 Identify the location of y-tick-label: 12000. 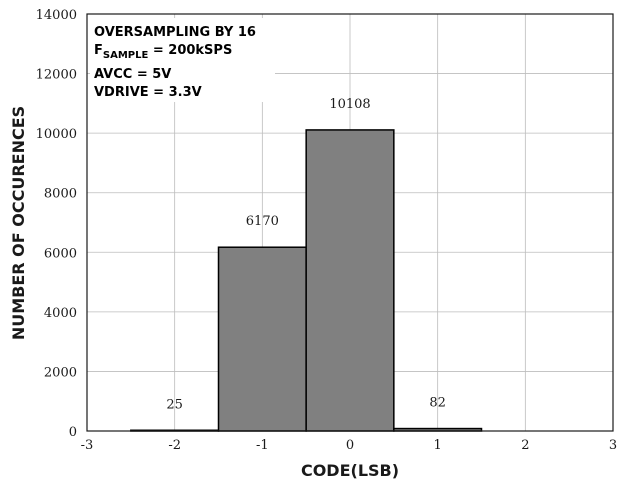
(56, 75).